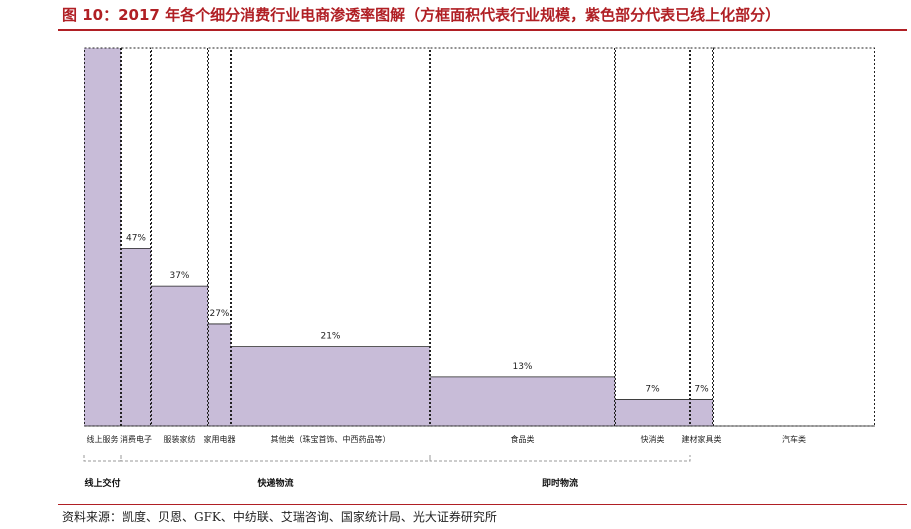  I want to click on source-rule, so click(482, 504).